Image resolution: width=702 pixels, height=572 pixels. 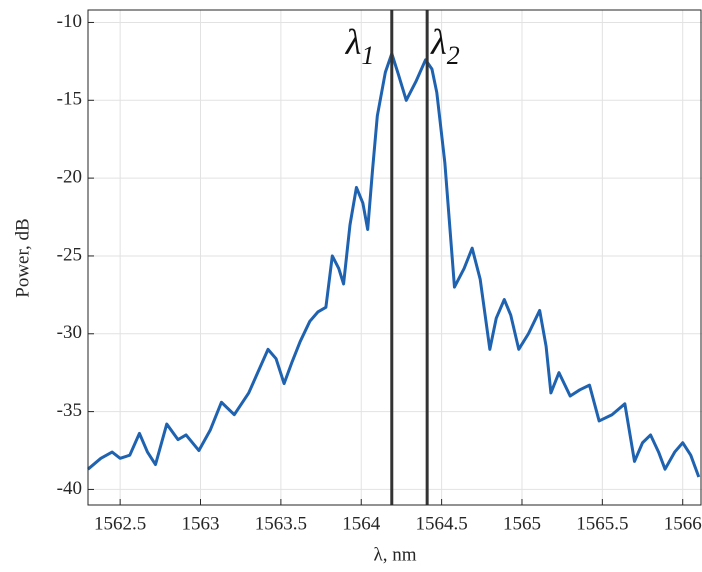 I want to click on wavelength-label: λ2, so click(x=445, y=46).